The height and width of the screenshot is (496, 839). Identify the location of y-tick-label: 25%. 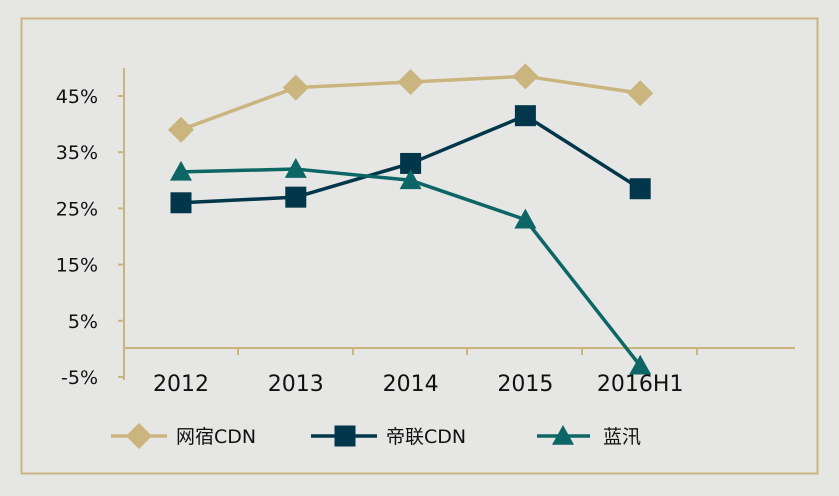
(77, 209).